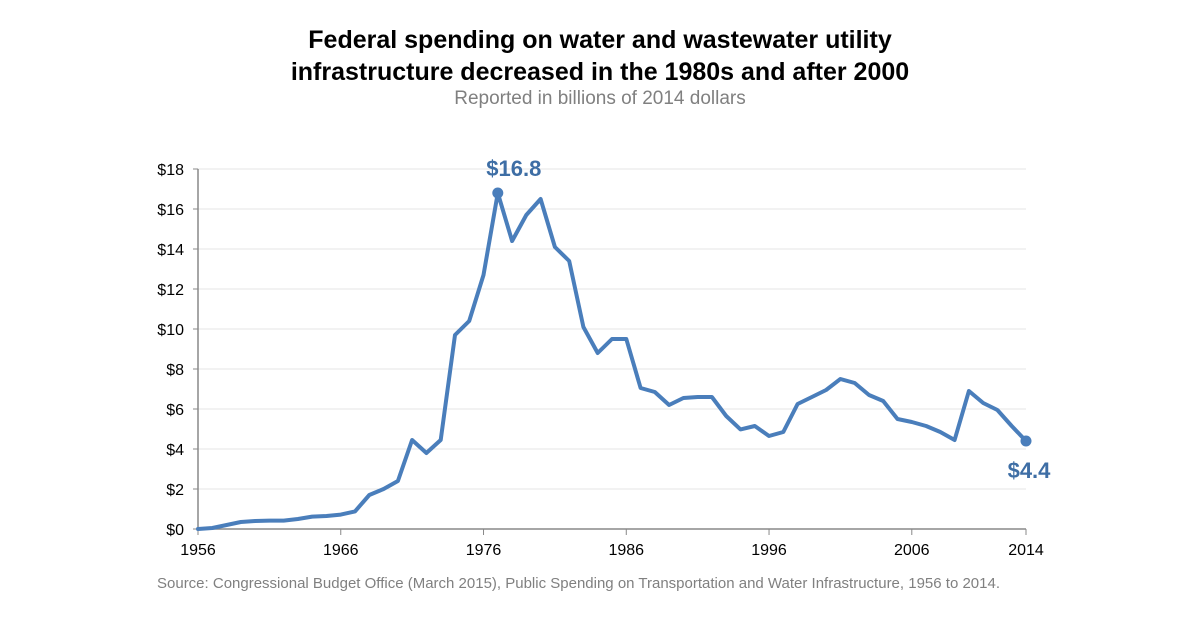  What do you see at coordinates (175, 450) in the screenshot?
I see `y-tick-label: $4` at bounding box center [175, 450].